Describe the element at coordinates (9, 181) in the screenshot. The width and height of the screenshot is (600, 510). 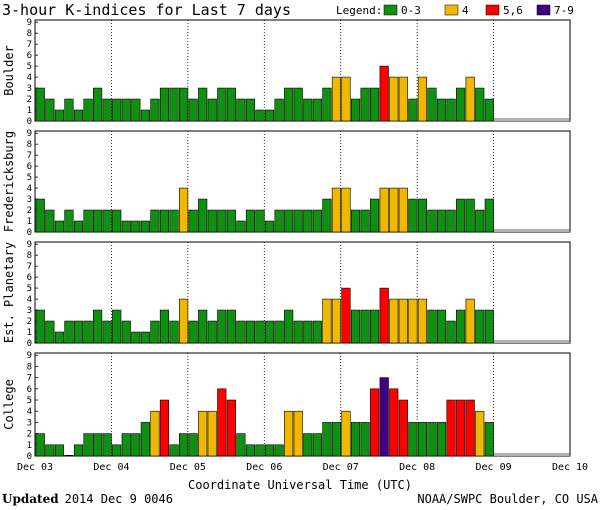
I see `panel-label: Fredericksburg` at that location.